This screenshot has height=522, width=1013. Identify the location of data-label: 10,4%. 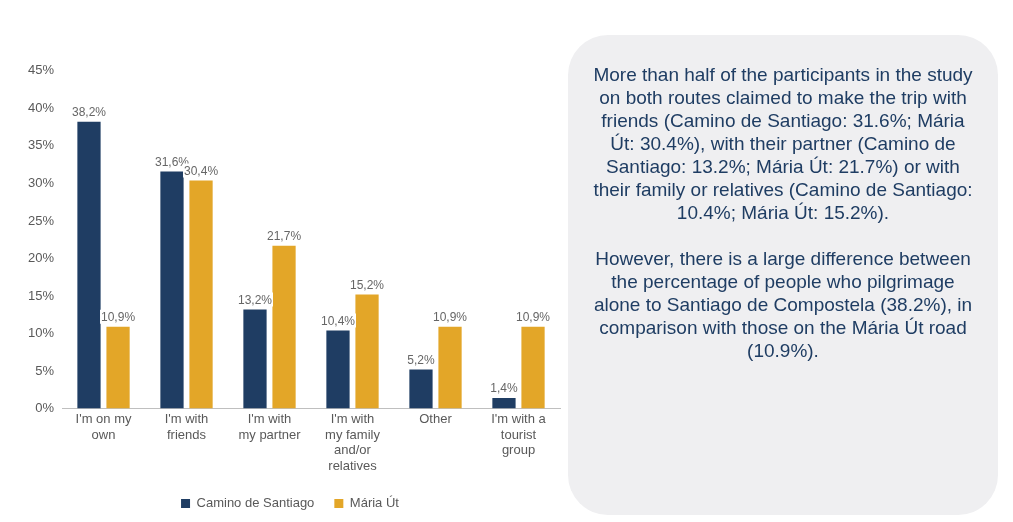
(338, 320).